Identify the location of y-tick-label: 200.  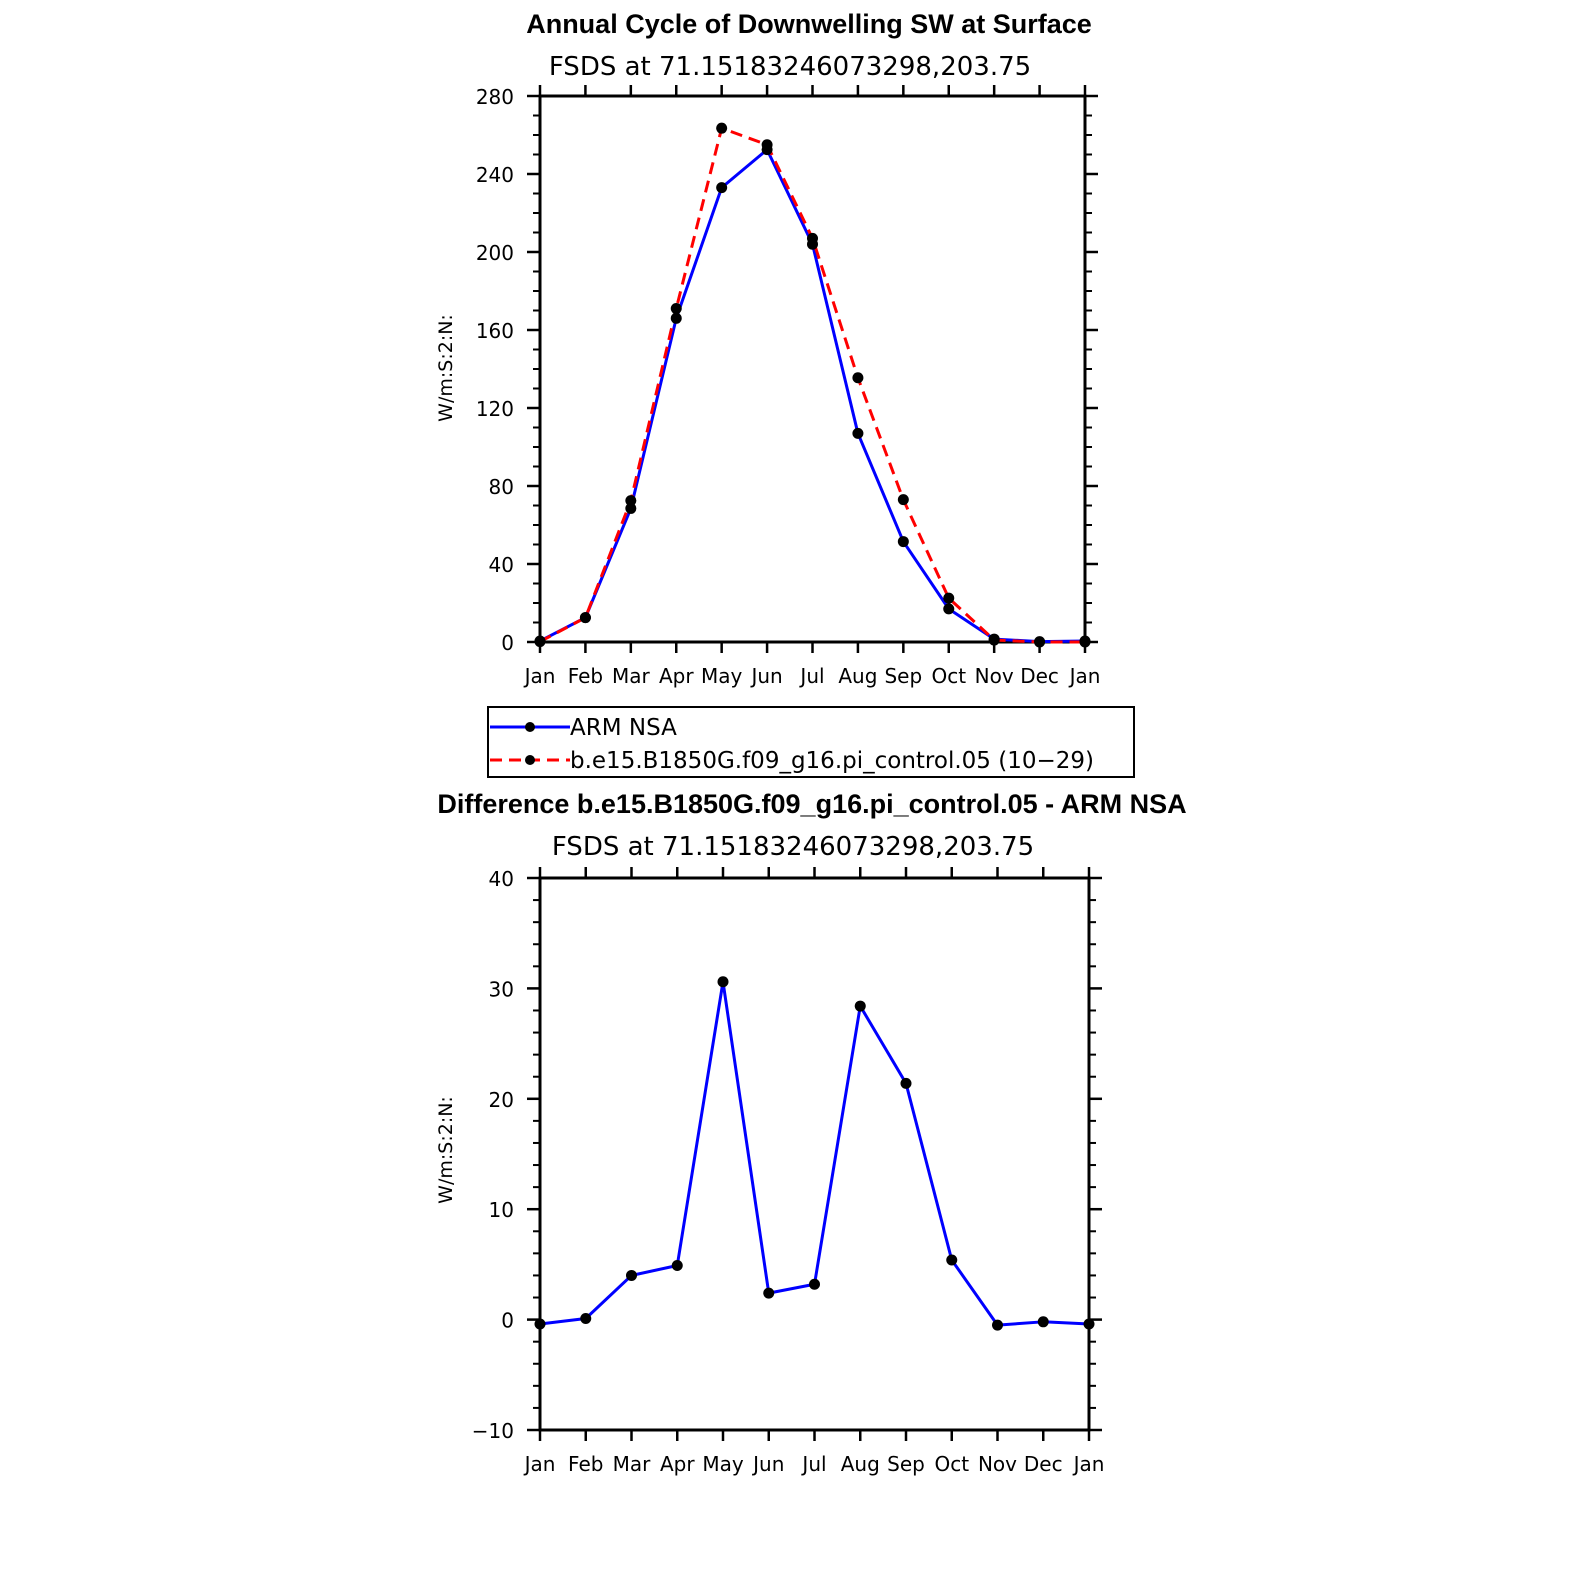
(495, 253).